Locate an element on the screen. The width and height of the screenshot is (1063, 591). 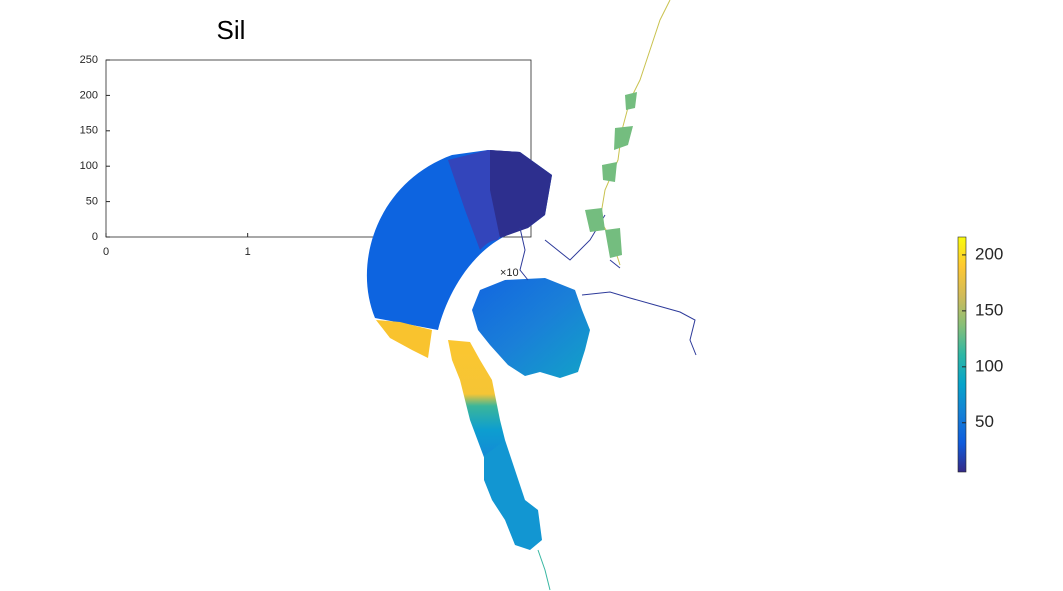
y-tick-label: 200 is located at coordinates (89, 95).